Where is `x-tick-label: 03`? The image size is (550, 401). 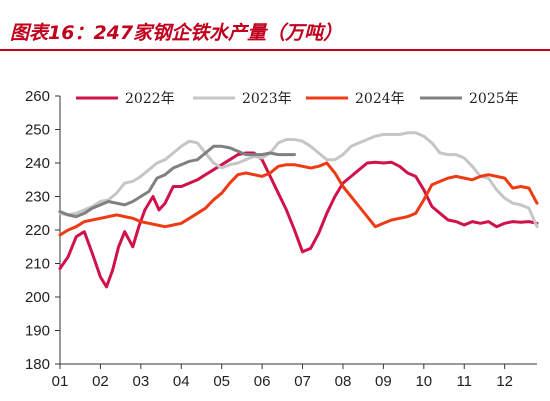
x-tick-label: 03 is located at coordinates (141, 381).